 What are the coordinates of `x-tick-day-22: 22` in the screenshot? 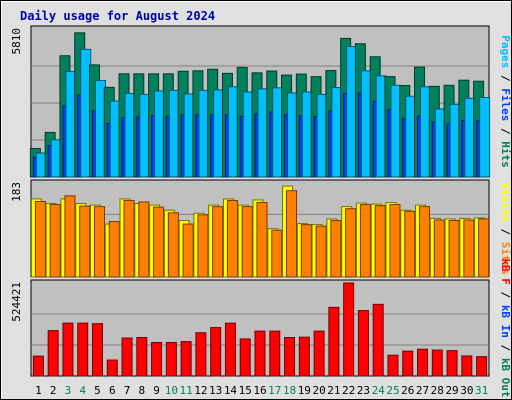 It's located at (348, 390).